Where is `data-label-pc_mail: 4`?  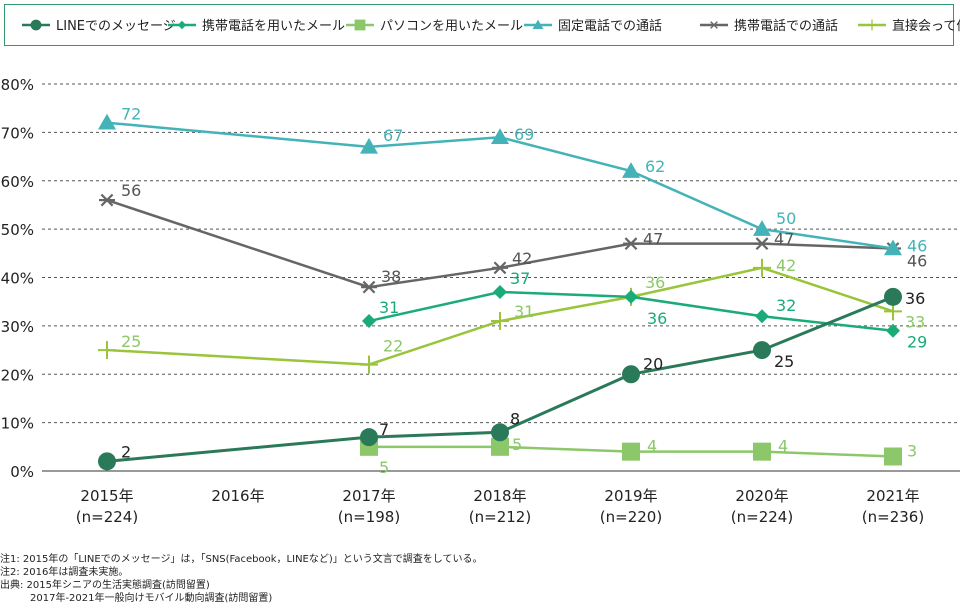 data-label-pc_mail: 4 is located at coordinates (652, 446).